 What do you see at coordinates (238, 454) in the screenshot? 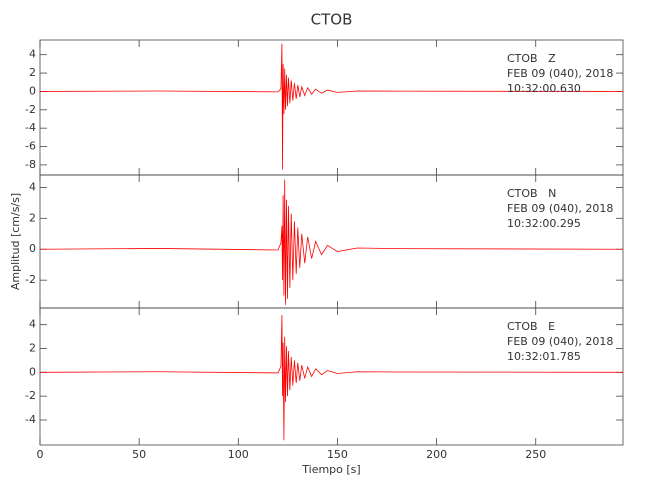
I see `x-tick-label: 100` at bounding box center [238, 454].